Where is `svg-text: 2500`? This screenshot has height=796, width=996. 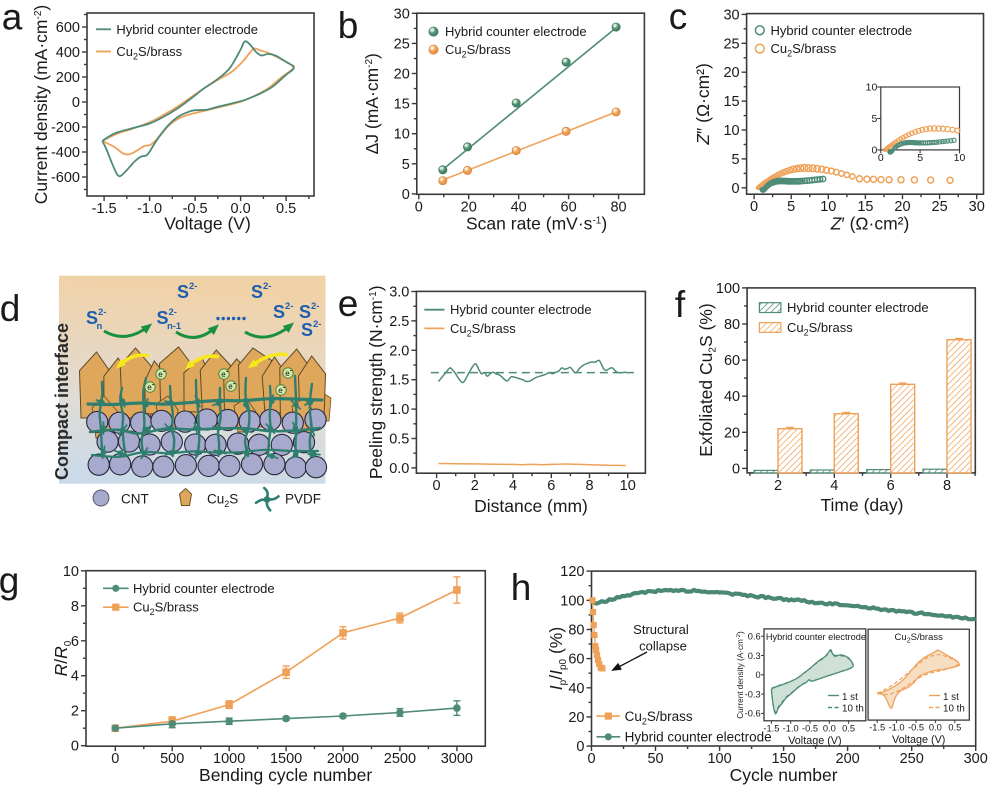
svg-text: 2500 is located at coordinates (400, 759).